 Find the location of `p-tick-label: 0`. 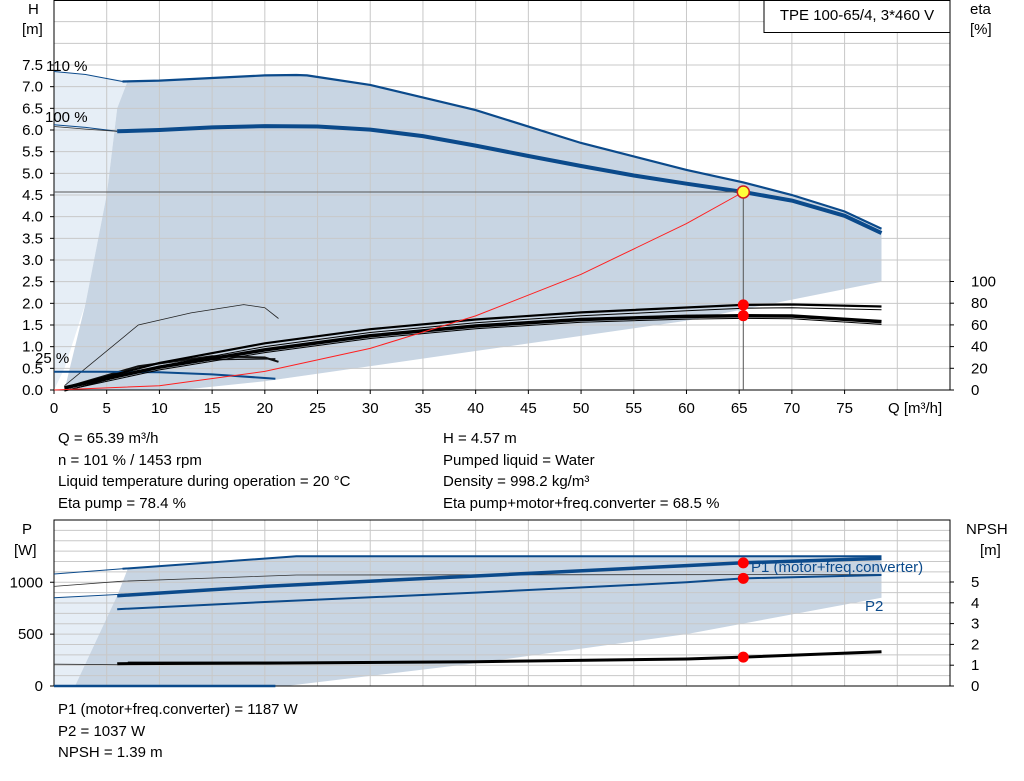

p-tick-label: 0 is located at coordinates (39, 686).